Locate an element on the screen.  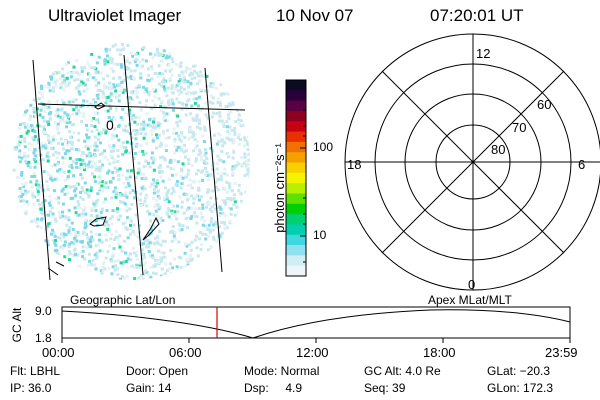
door-readout: Door: Open is located at coordinates (157, 371).